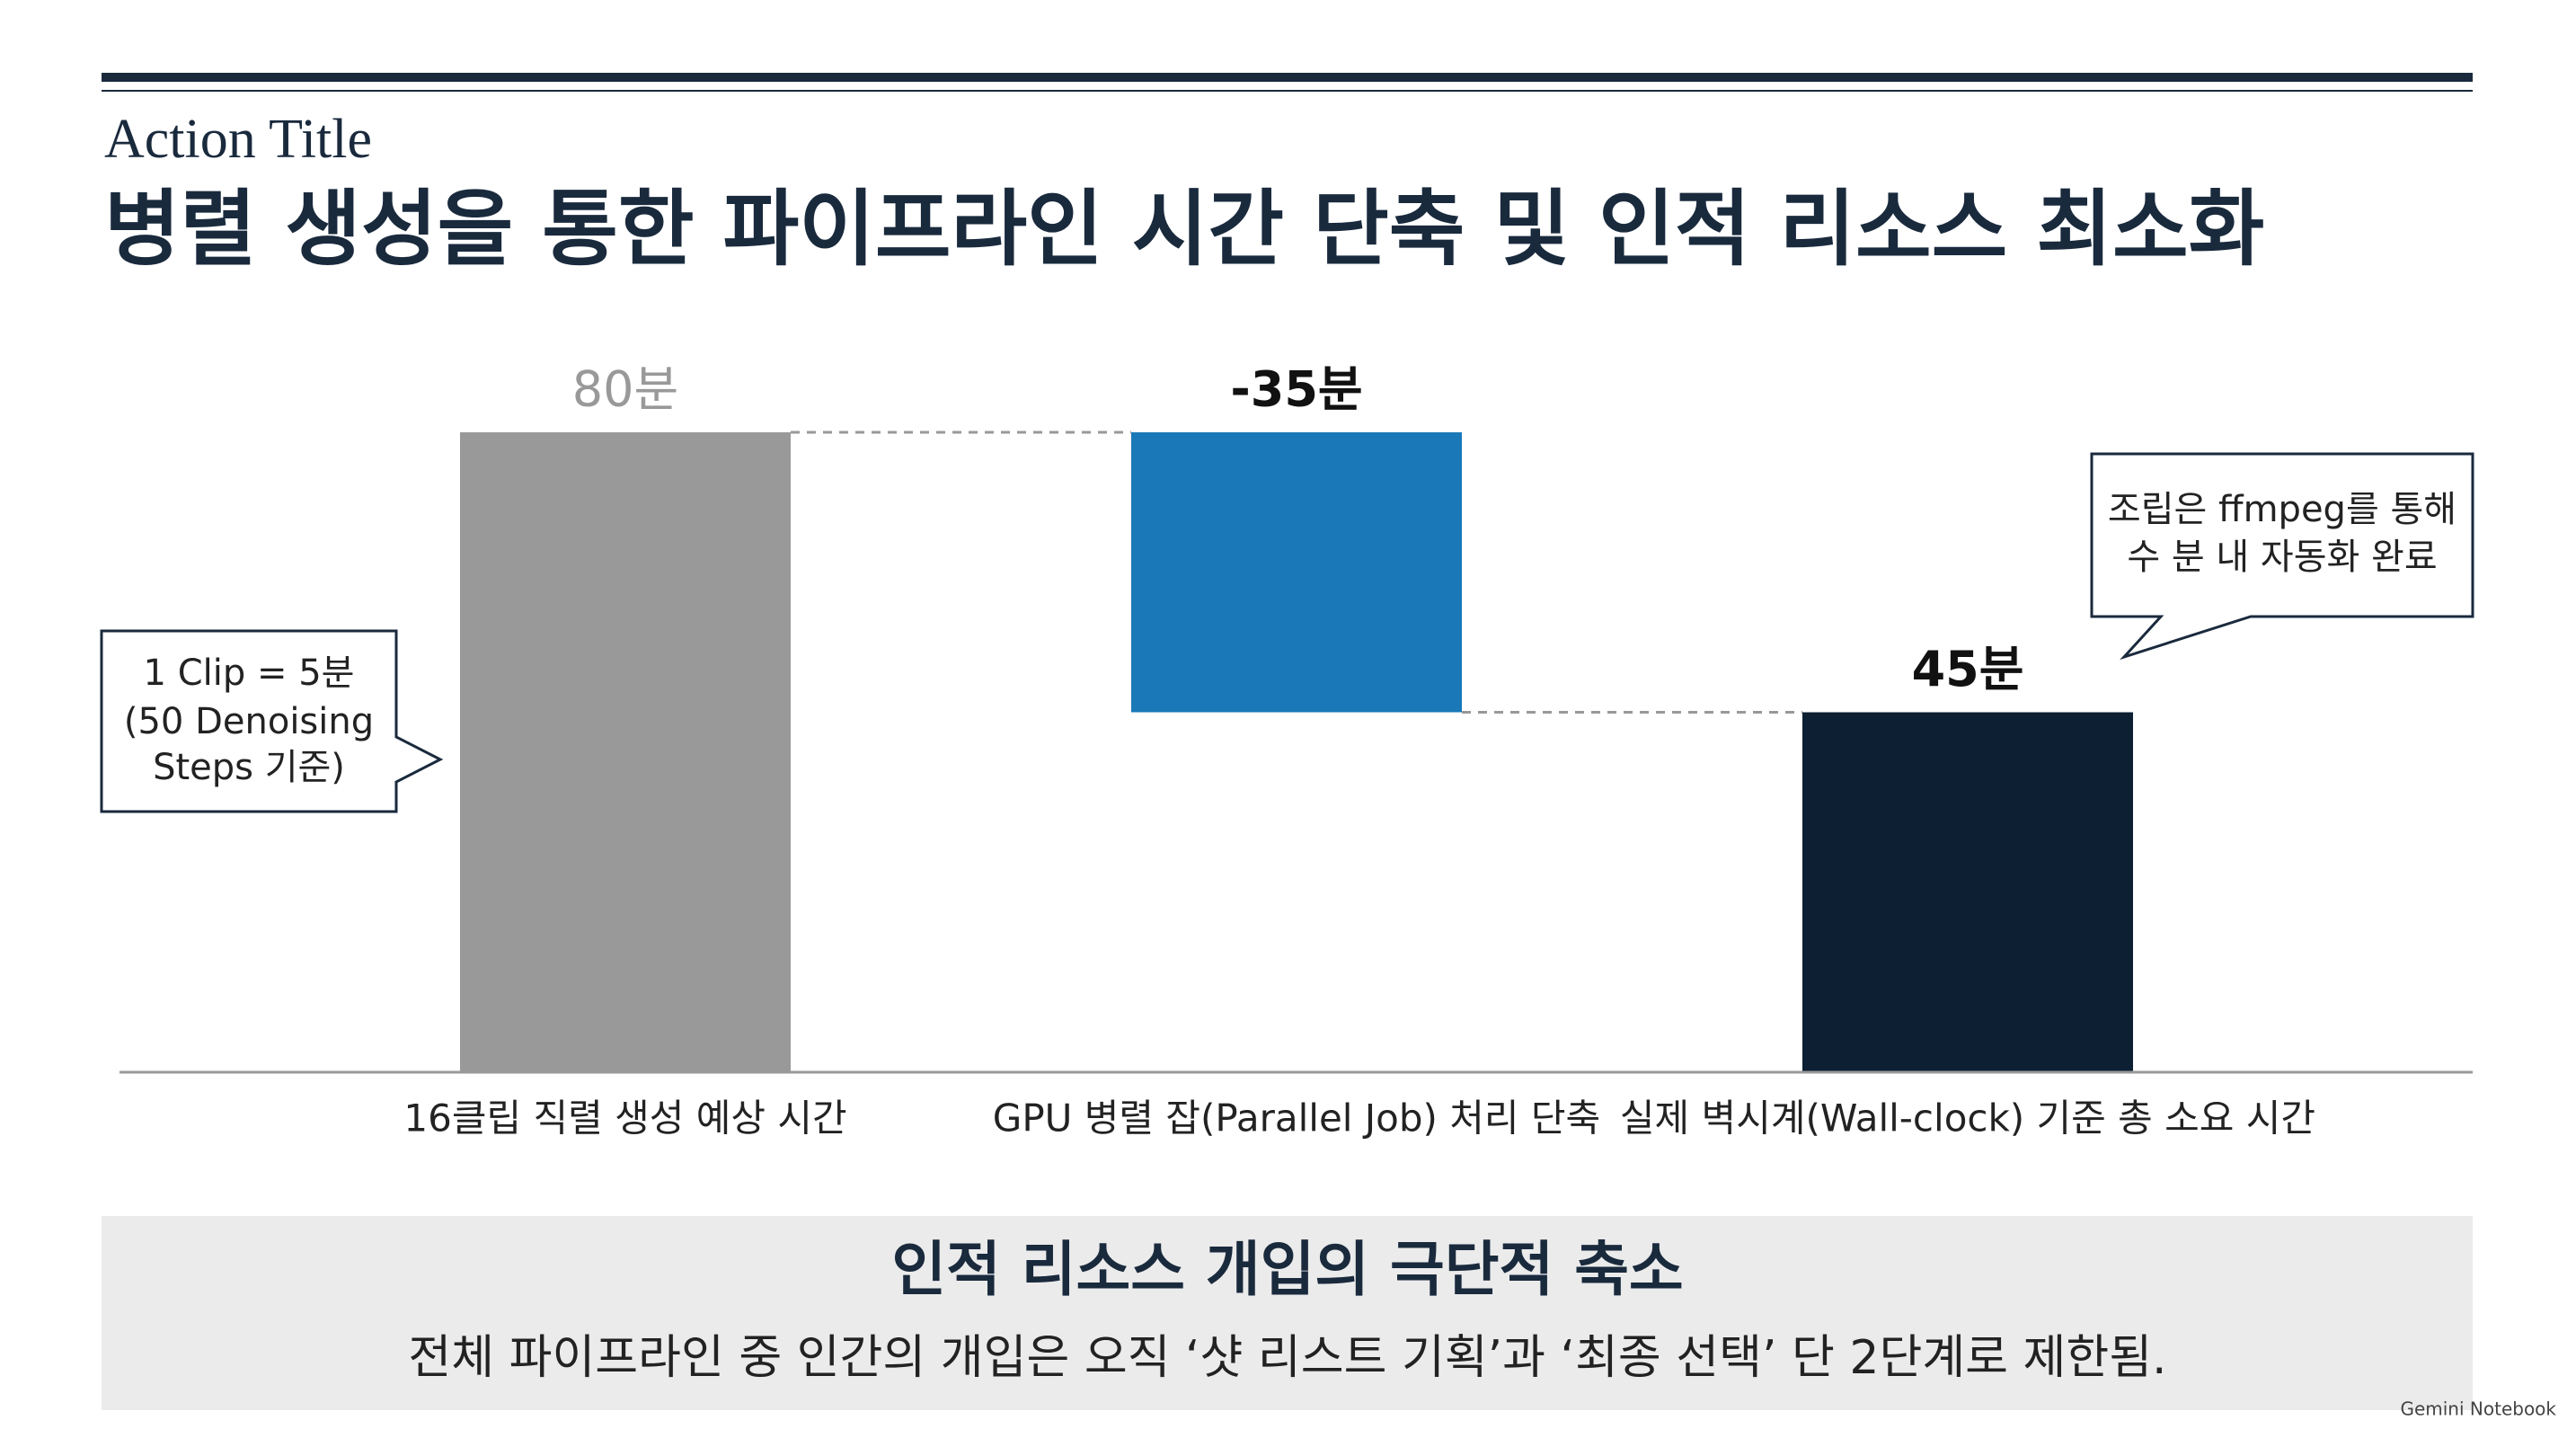  Describe the element at coordinates (1296, 1118) in the screenshot. I see `x-tick-label: GPU 병렬 잡(Parallel Job) 처리 단축` at that location.